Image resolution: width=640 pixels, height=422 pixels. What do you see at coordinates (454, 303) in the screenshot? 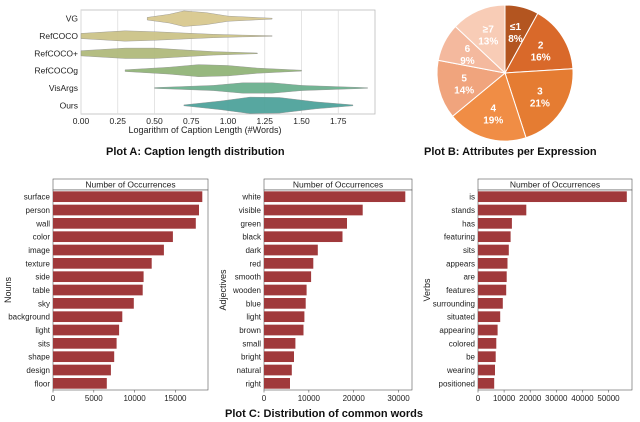
I see `verbs-category-label: surrounding` at bounding box center [454, 303].